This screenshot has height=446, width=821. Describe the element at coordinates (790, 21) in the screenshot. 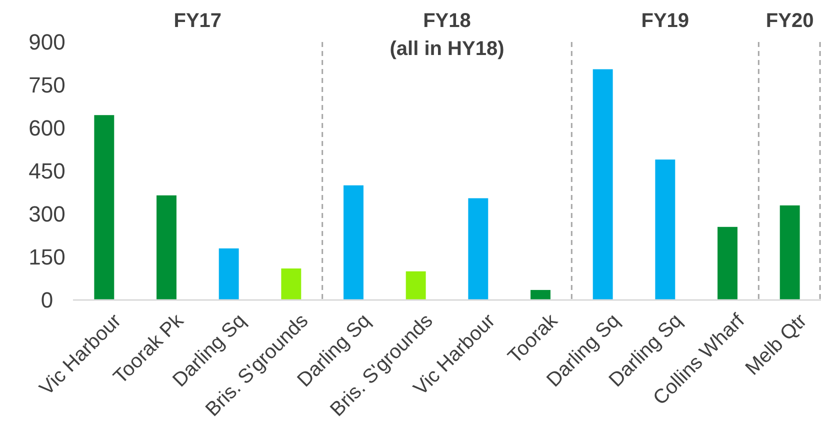

I see `text: FY20` at that location.